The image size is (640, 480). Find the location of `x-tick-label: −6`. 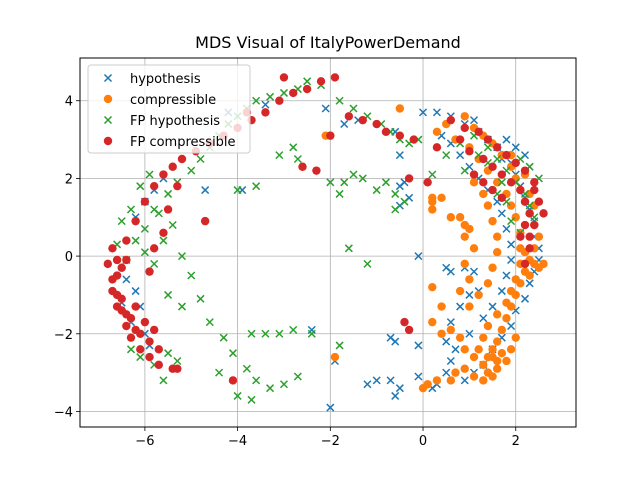

x-tick-label: −6 is located at coordinates (144, 441).